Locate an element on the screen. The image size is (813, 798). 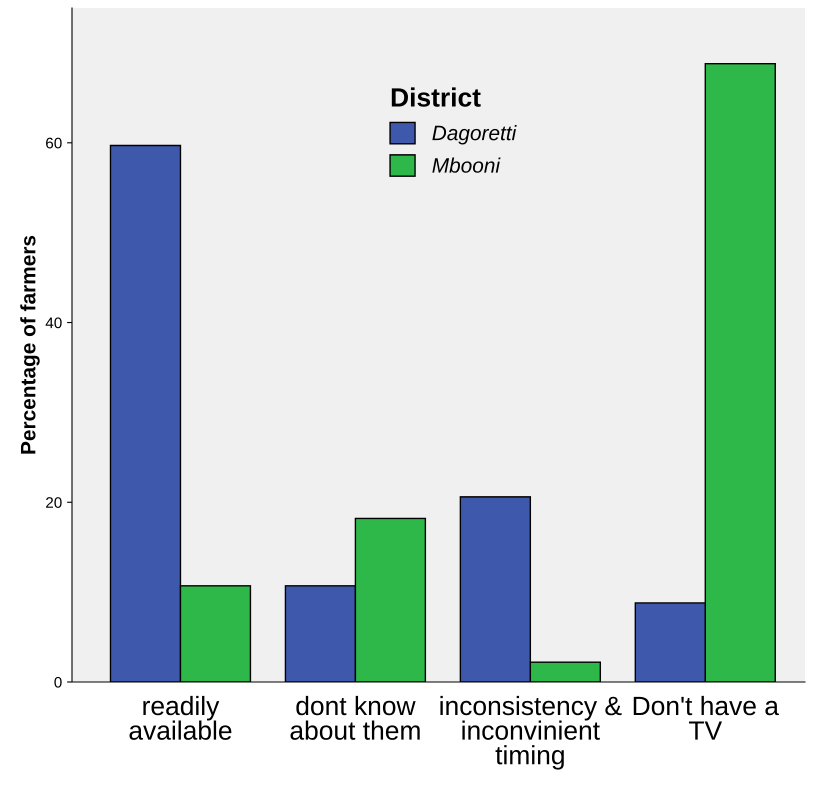
x-tick-label: inconsistency & inconvinient timing is located at coordinates (531, 733).